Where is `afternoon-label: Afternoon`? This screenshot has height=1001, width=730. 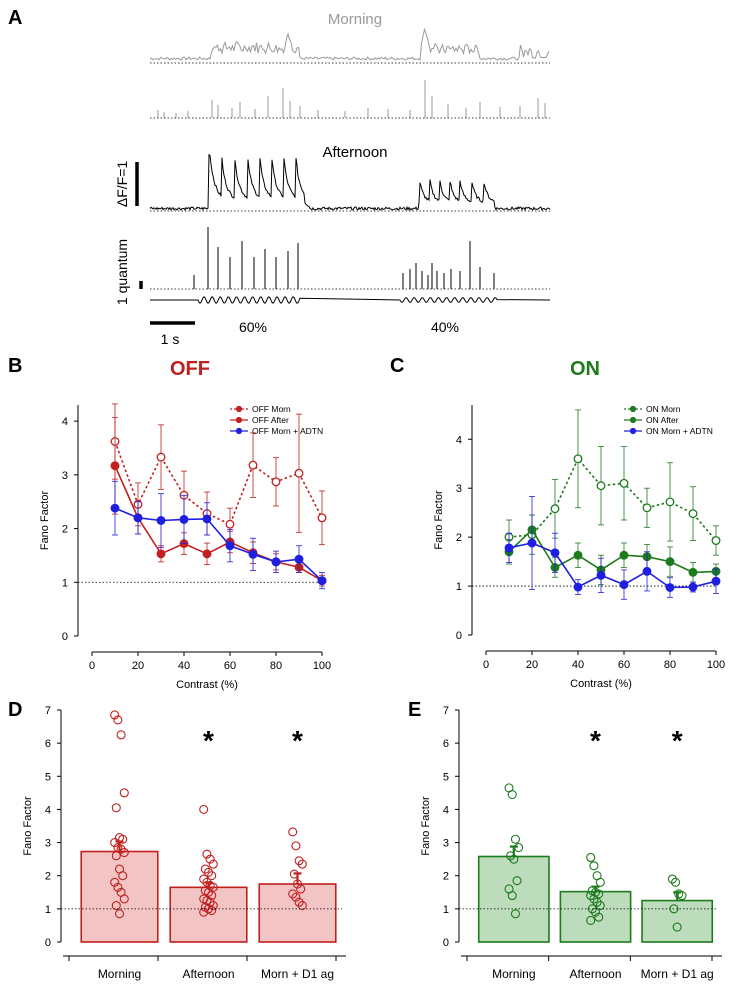 afternoon-label: Afternoon is located at coordinates (354, 152).